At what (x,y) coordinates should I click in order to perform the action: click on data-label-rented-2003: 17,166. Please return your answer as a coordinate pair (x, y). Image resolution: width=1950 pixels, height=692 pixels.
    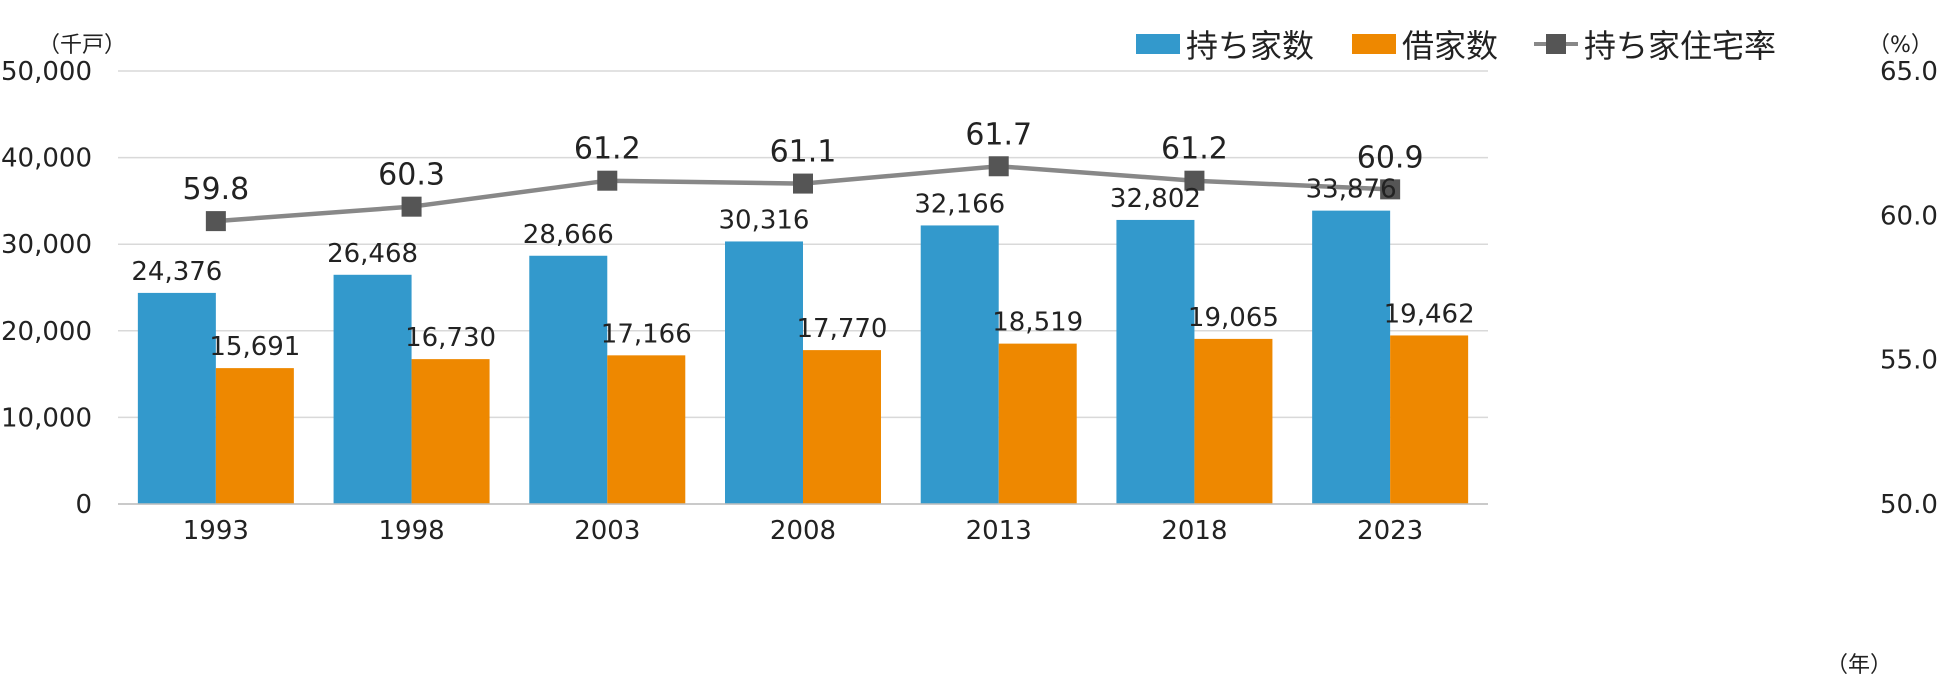
    Looking at the image, I should click on (646, 334).